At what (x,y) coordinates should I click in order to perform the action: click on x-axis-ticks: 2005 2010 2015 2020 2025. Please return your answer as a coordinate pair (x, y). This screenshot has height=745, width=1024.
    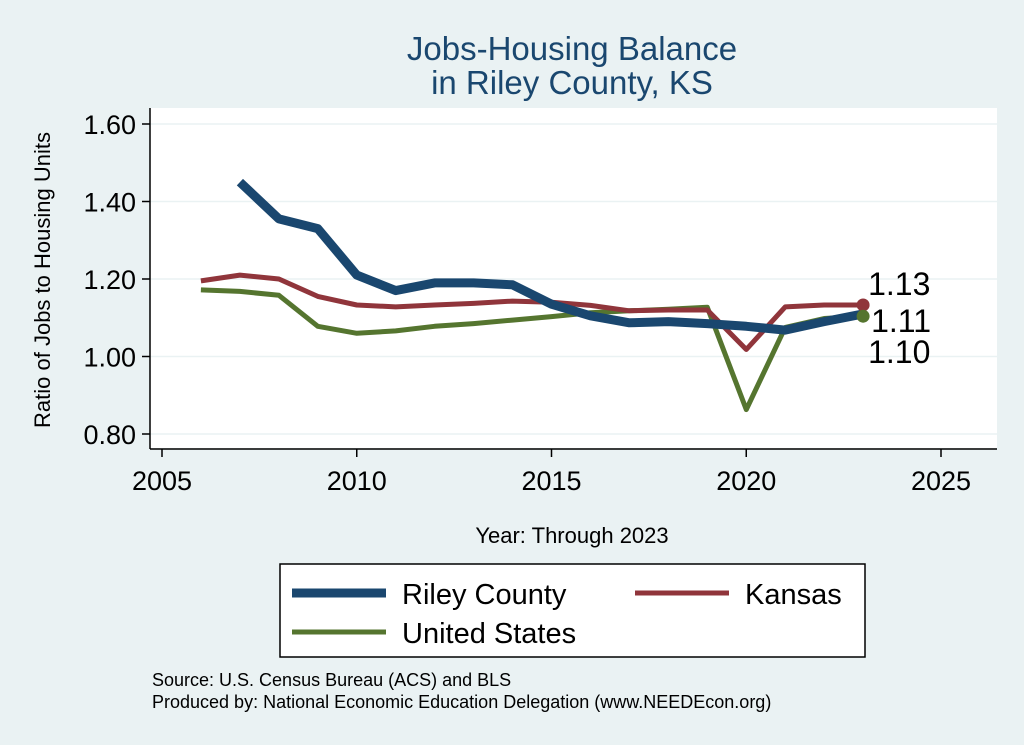
    Looking at the image, I should click on (551, 472).